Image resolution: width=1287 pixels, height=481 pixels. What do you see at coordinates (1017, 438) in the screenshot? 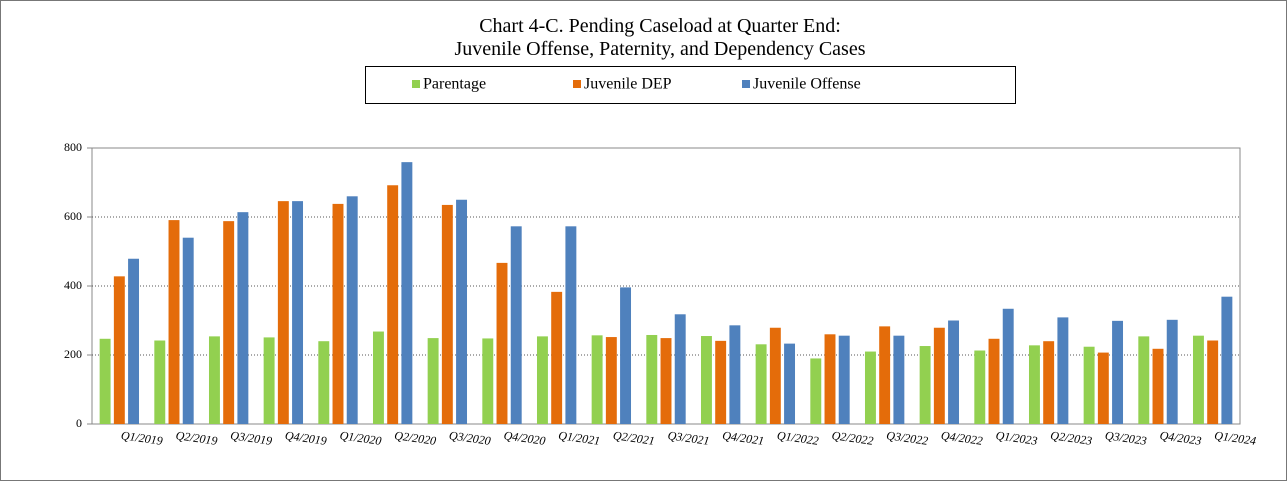
I see `x-tick-label: Q1/2023` at bounding box center [1017, 438].